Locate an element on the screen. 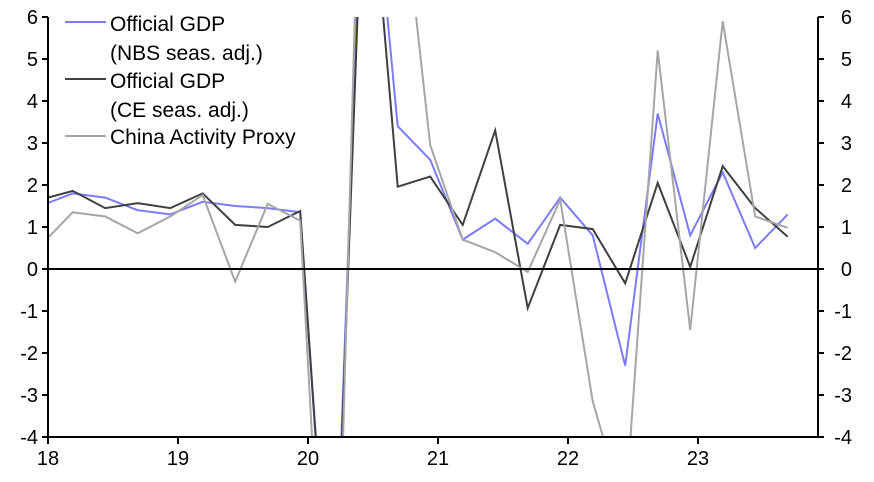 The width and height of the screenshot is (874, 482). y-tick-label-left: 2 is located at coordinates (32, 186).